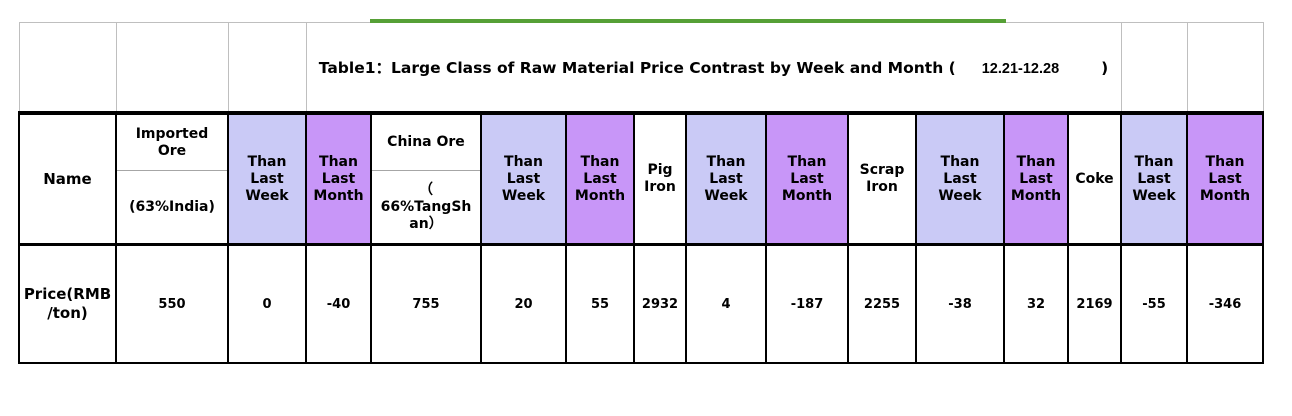 This screenshot has height=416, width=1292. I want to click on value-imported-ore-vs-week: 0, so click(267, 303).